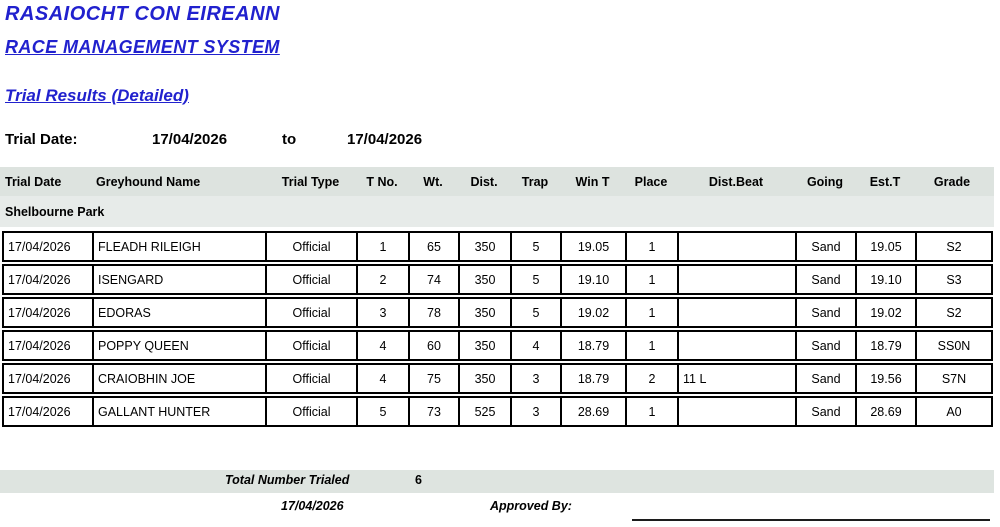  What do you see at coordinates (651, 181) in the screenshot?
I see `column-header-place: Place` at bounding box center [651, 181].